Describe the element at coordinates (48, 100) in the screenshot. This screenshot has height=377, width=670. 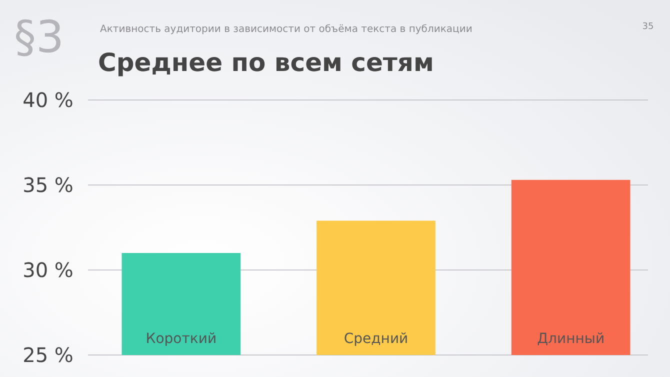
I see `y-tick-label: 40 %` at that location.